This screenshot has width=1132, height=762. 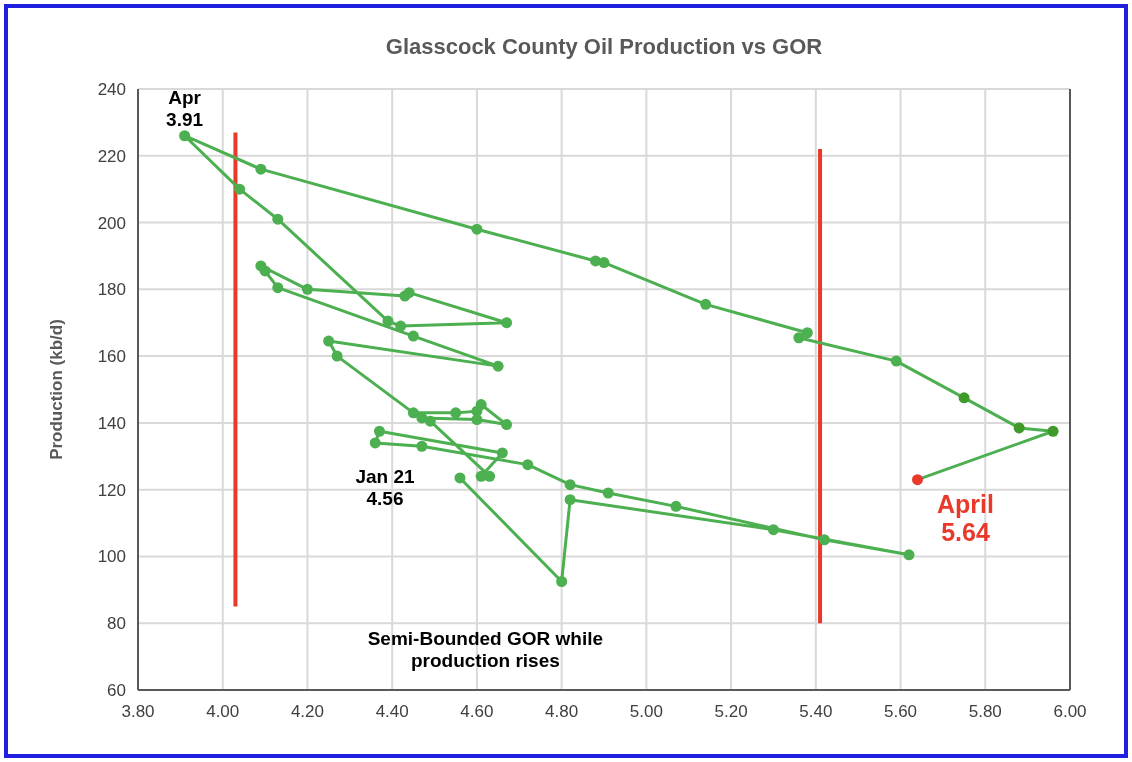 I want to click on y-tick-label: 200, so click(x=111, y=223).